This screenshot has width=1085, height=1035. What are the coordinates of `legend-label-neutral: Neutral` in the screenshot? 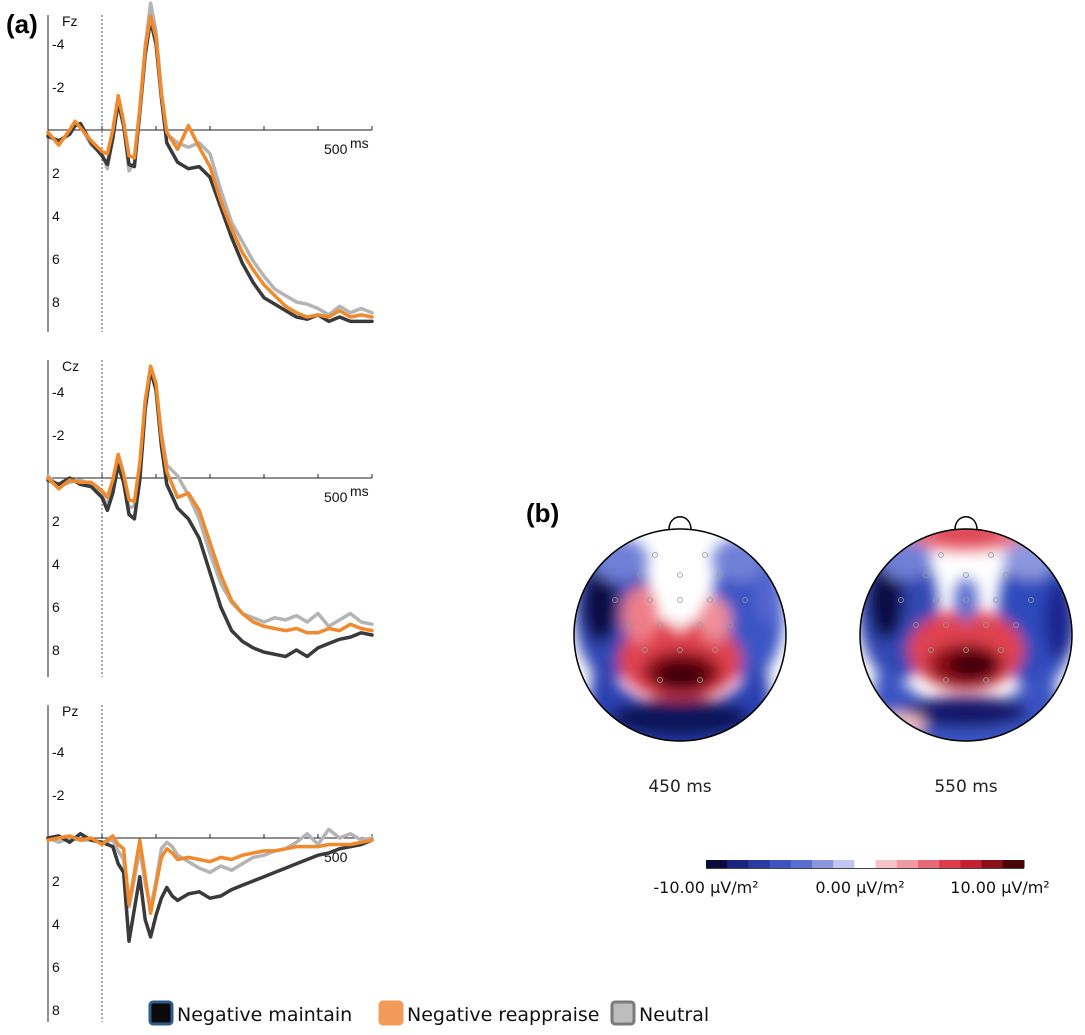 It's located at (674, 1015).